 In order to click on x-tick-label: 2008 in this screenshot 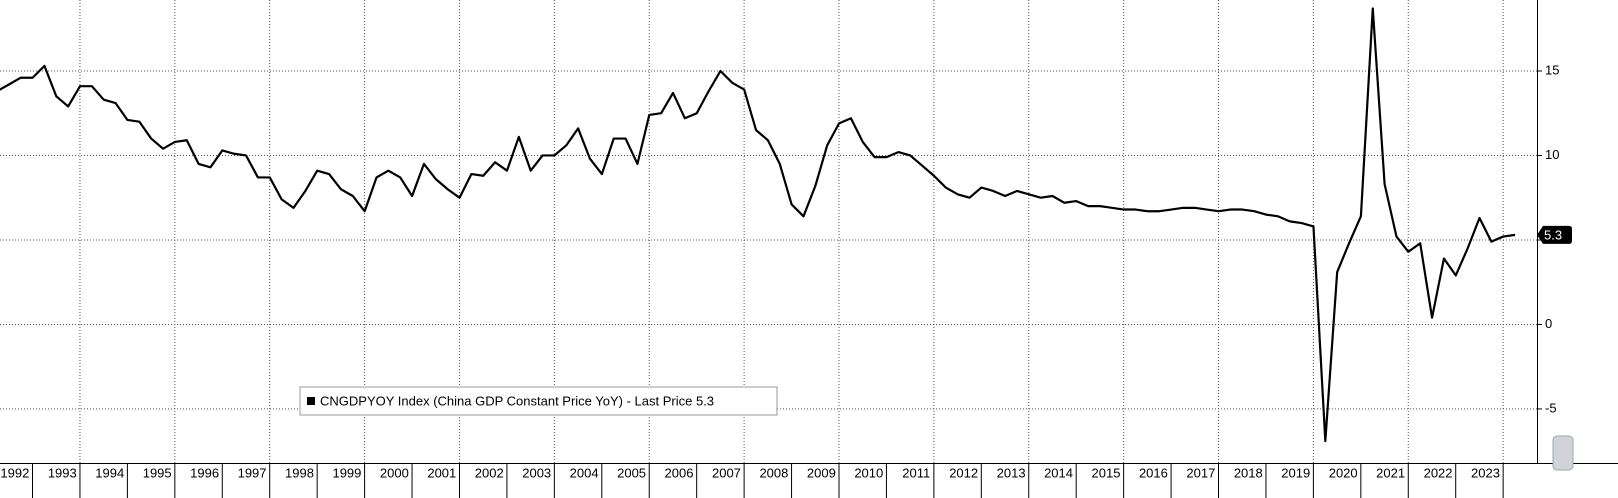, I will do `click(773, 472)`.